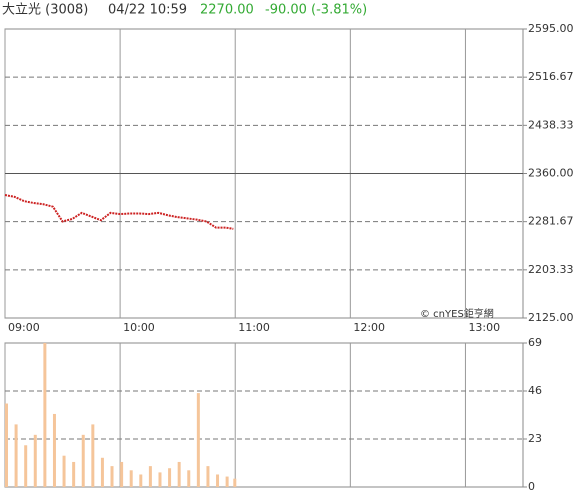  What do you see at coordinates (551, 76) in the screenshot?
I see `y-tick-label: 2516.67` at bounding box center [551, 76].